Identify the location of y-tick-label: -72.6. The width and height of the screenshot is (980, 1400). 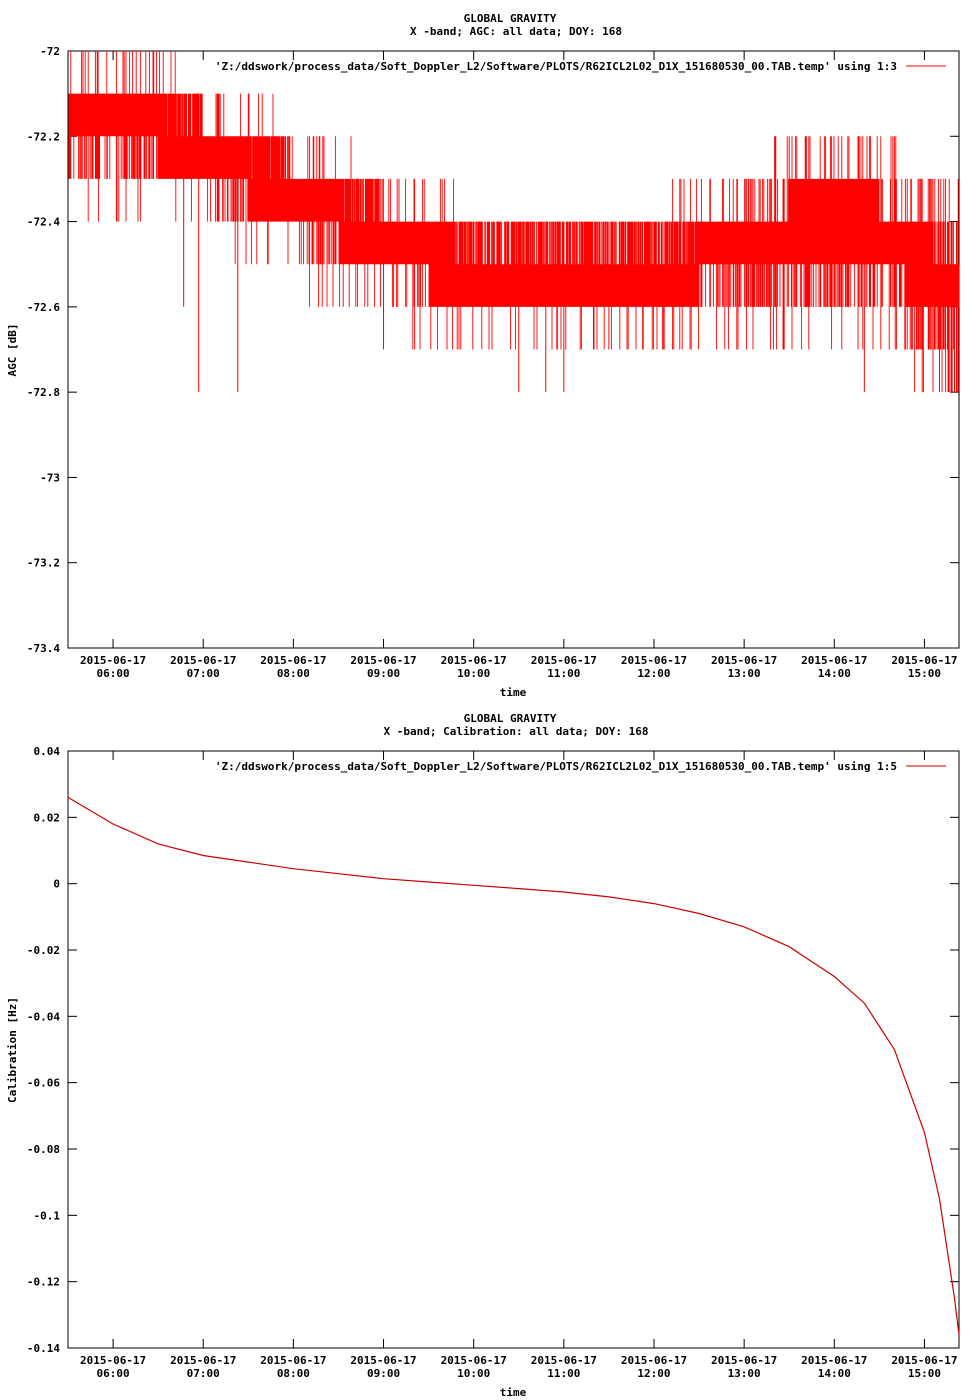
(43, 307).